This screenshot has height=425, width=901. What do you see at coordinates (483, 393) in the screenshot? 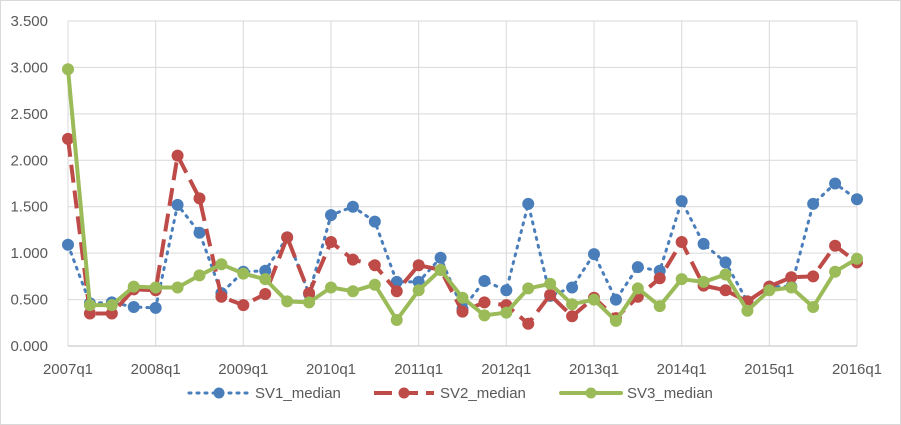
I see `legend-label: SV2_median` at bounding box center [483, 393].